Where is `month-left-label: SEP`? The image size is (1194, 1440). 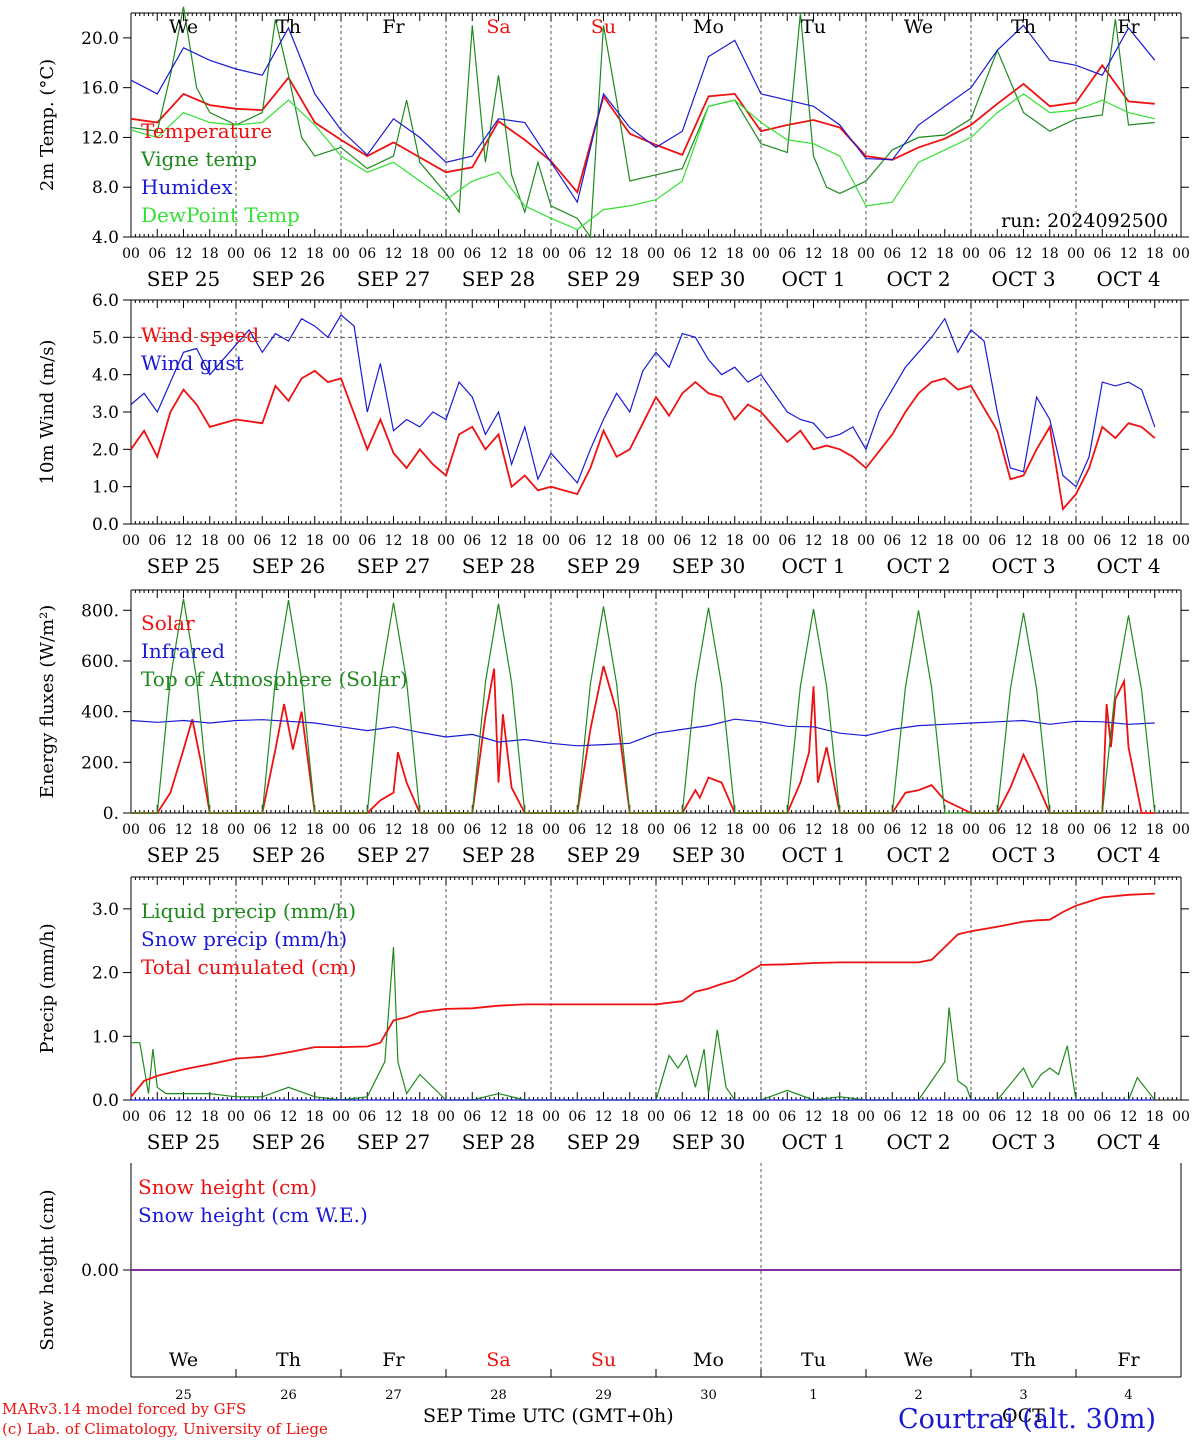
month-left-label: SEP is located at coordinates (443, 1416).